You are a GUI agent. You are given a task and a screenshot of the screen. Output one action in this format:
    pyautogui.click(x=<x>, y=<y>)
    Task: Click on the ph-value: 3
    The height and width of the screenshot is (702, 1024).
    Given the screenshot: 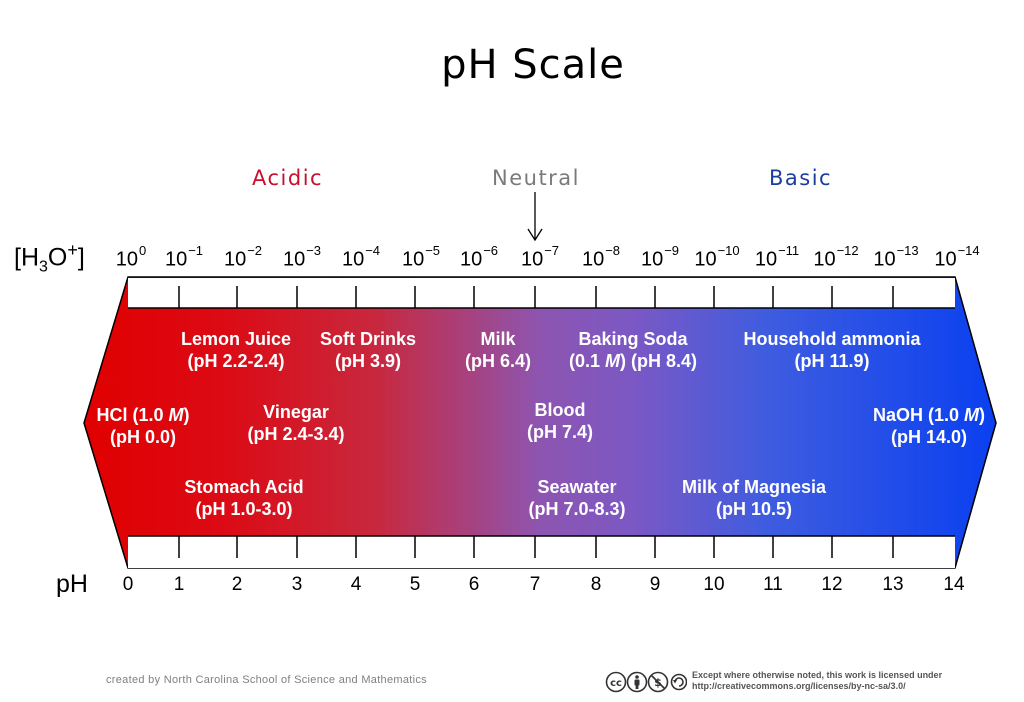 What is the action you would take?
    pyautogui.click(x=297, y=584)
    